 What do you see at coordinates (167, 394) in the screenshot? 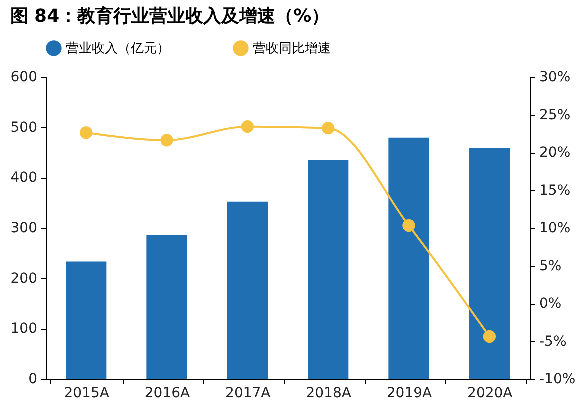
I see `x-tick-label: 2016A` at bounding box center [167, 394].